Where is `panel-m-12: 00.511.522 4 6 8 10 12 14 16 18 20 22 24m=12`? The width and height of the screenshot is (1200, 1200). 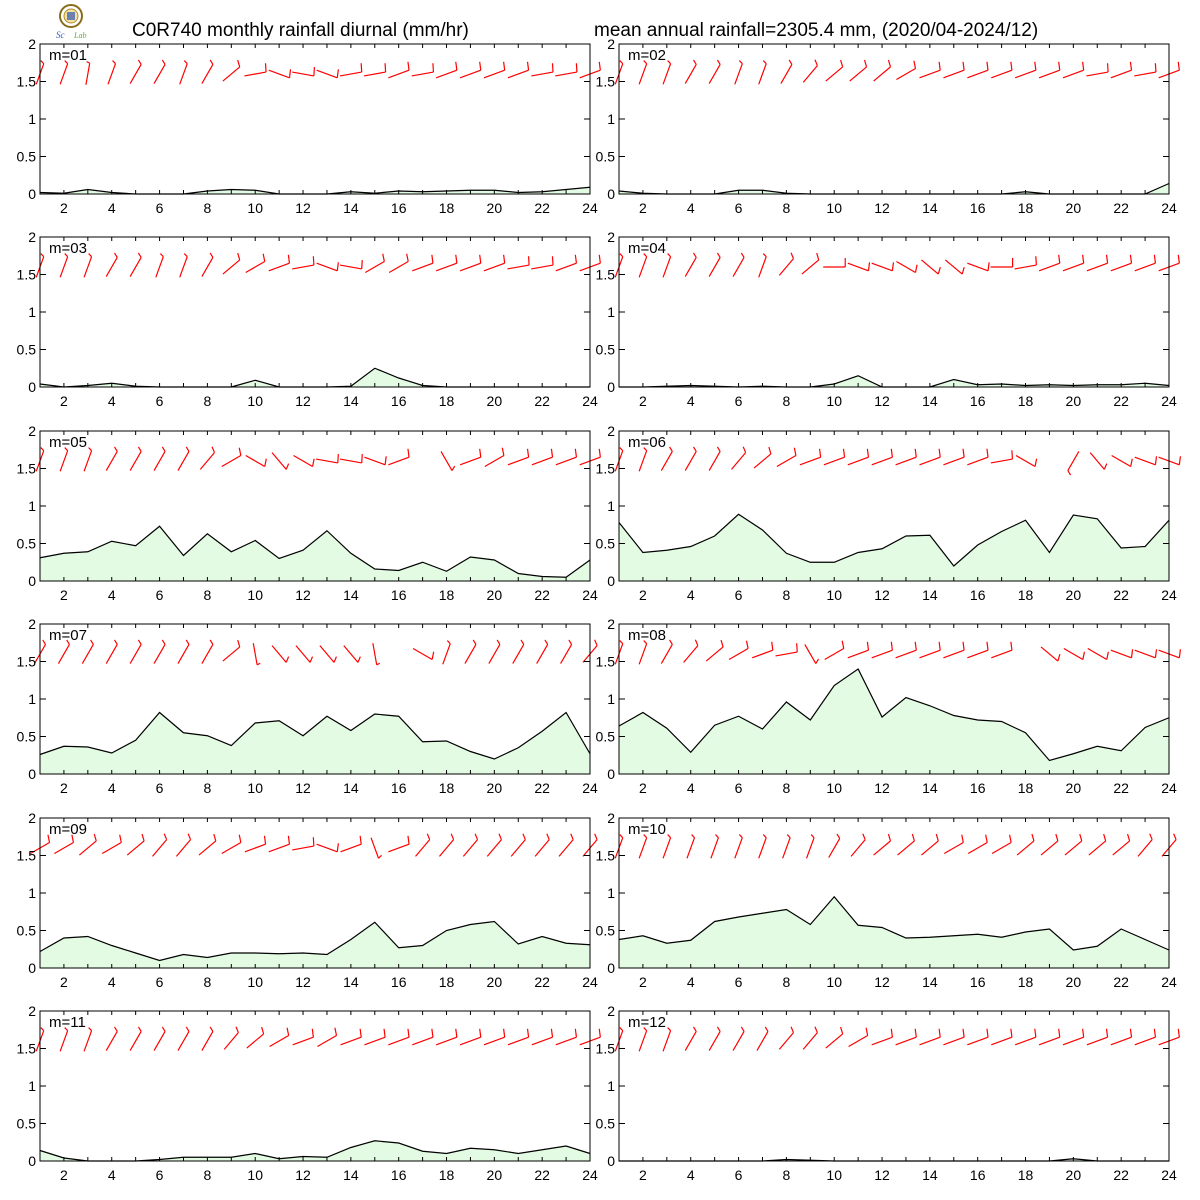 panel-m-12: 00.511.522 4 6 8 10 12 14 16 18 20 22 24m=12 is located at coordinates (888, 1093).